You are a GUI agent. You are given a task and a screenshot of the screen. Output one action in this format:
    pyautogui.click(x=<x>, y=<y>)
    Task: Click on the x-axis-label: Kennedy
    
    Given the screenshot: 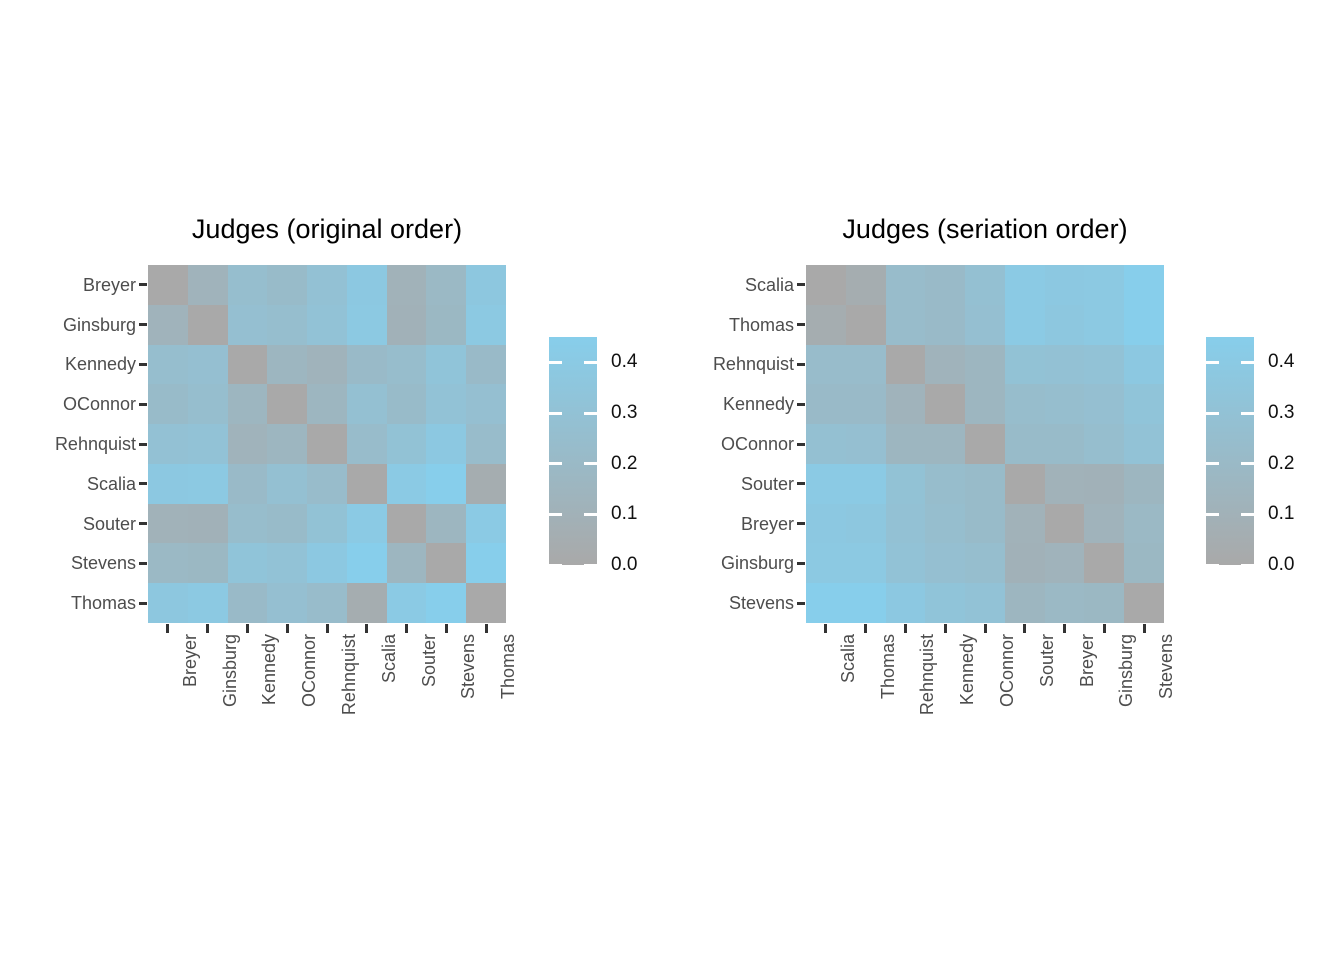 What is the action you would take?
    pyautogui.click(x=269, y=670)
    